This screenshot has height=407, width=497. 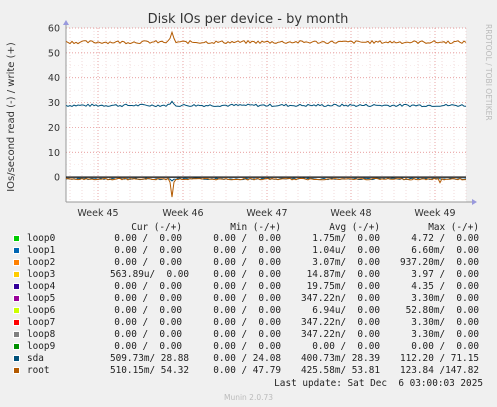 I want to click on legend-name: loop9, so click(x=41, y=346).